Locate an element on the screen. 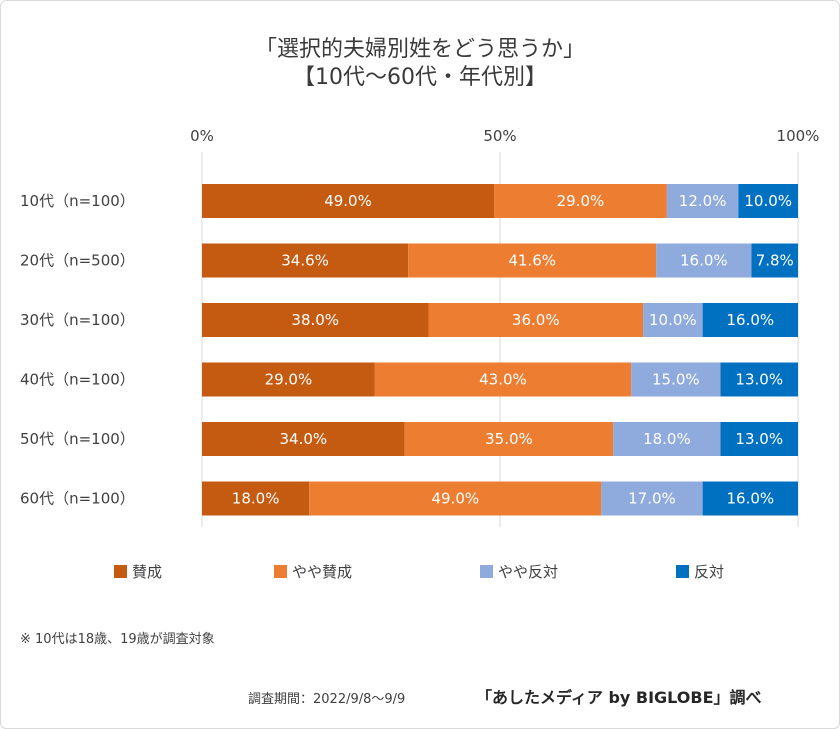 The image size is (840, 729). chart-title-line2: 【10代～60代・年代別】 is located at coordinates (420, 77).